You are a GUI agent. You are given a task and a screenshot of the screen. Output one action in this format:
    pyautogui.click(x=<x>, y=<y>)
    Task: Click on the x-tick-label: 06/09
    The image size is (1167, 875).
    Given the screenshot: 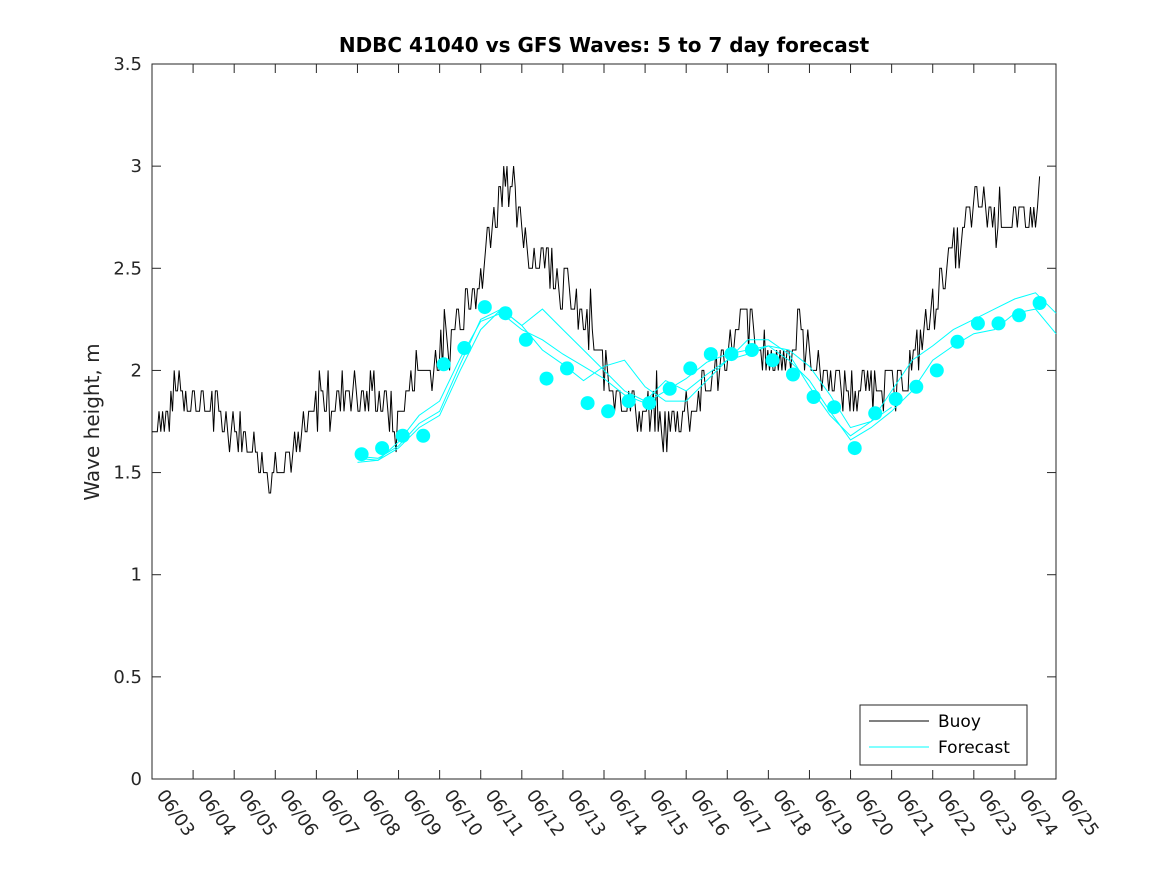 What is the action you would take?
    pyautogui.click(x=421, y=813)
    